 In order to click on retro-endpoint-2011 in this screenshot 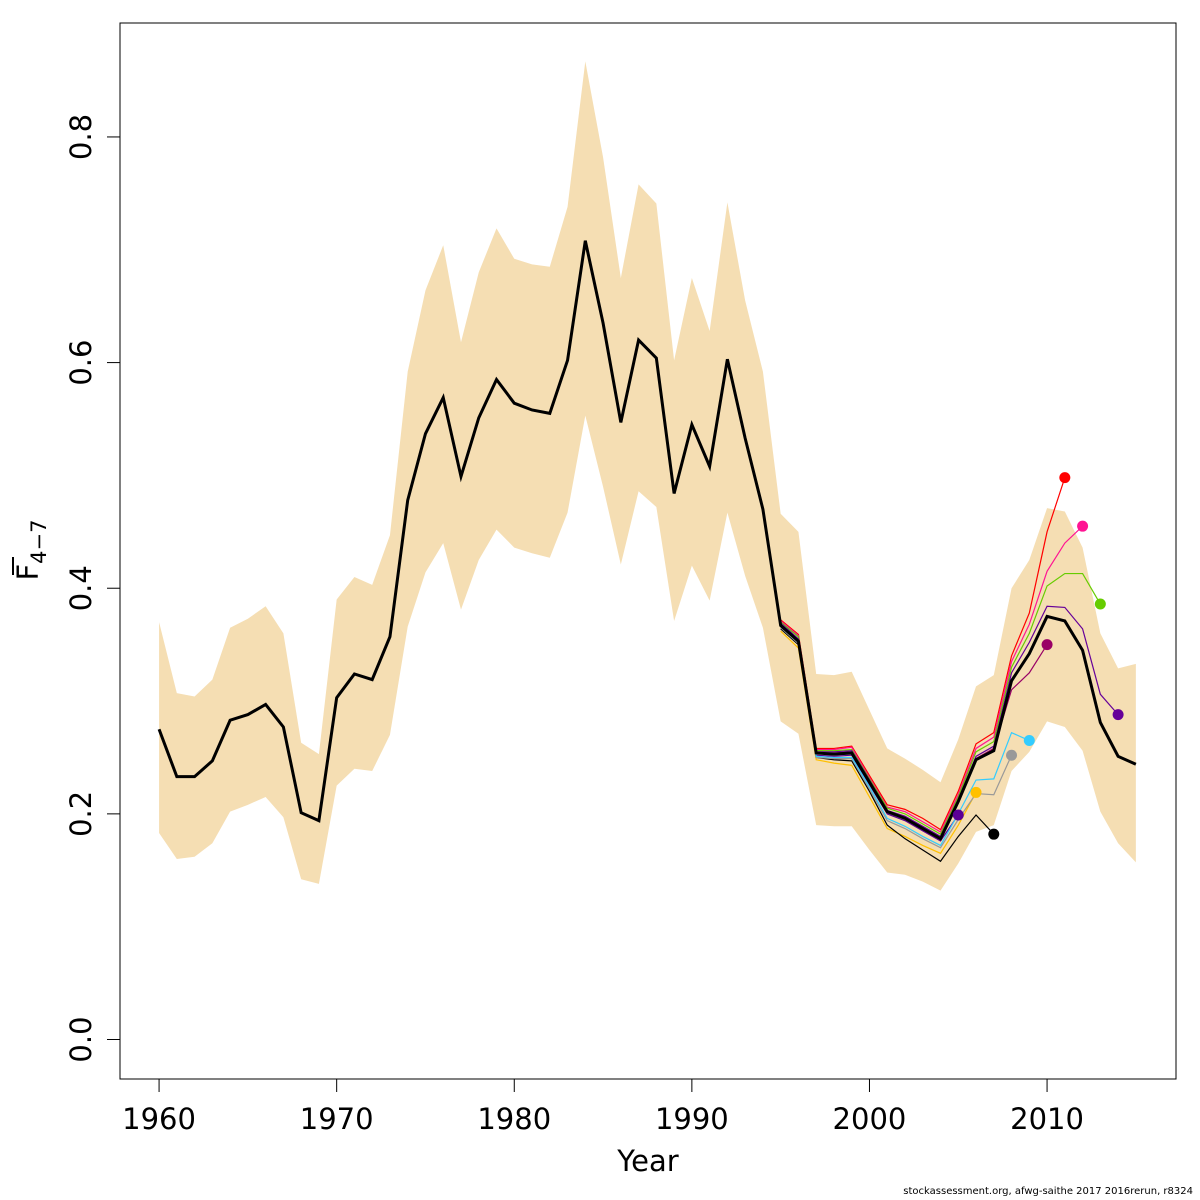, I will do `click(1065, 478)`.